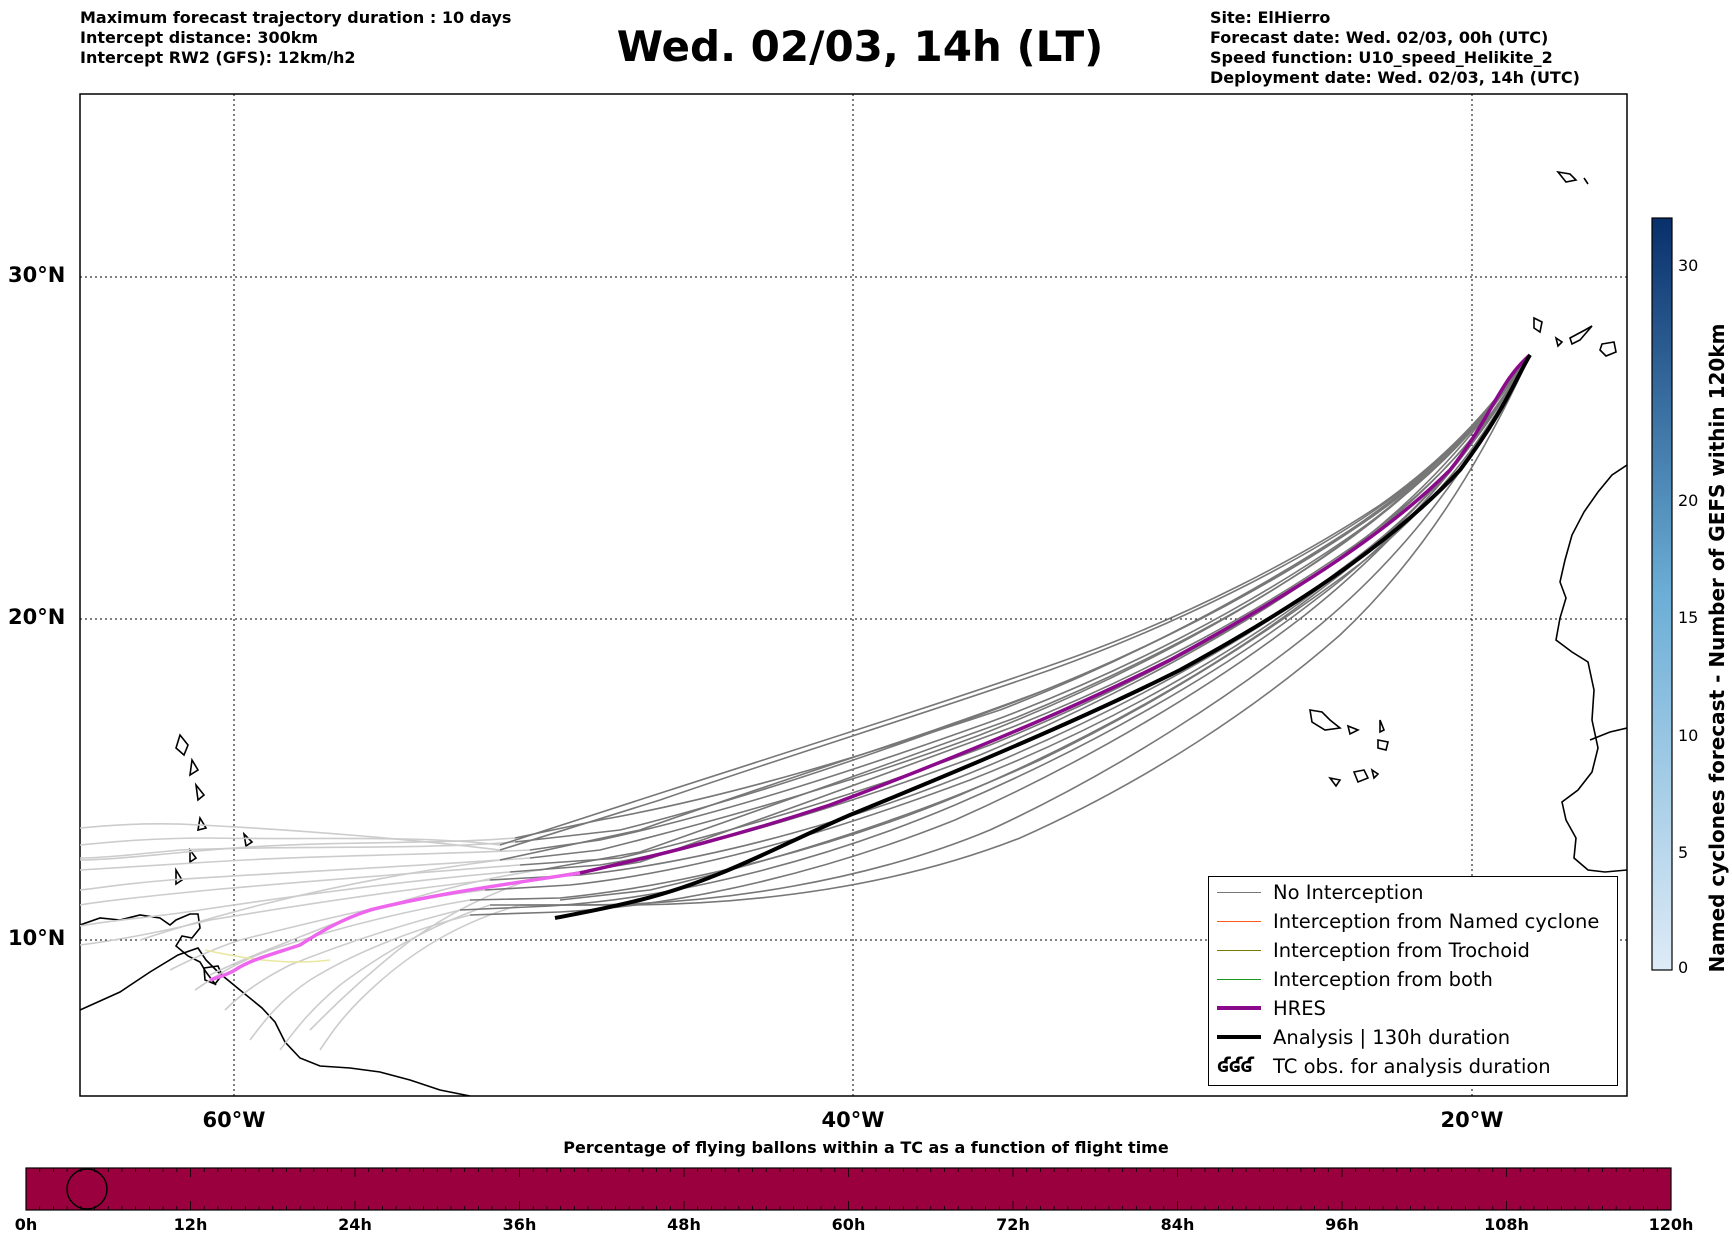  Describe the element at coordinates (853, 1120) in the screenshot. I see `lon-label-40w: 40°W` at that location.